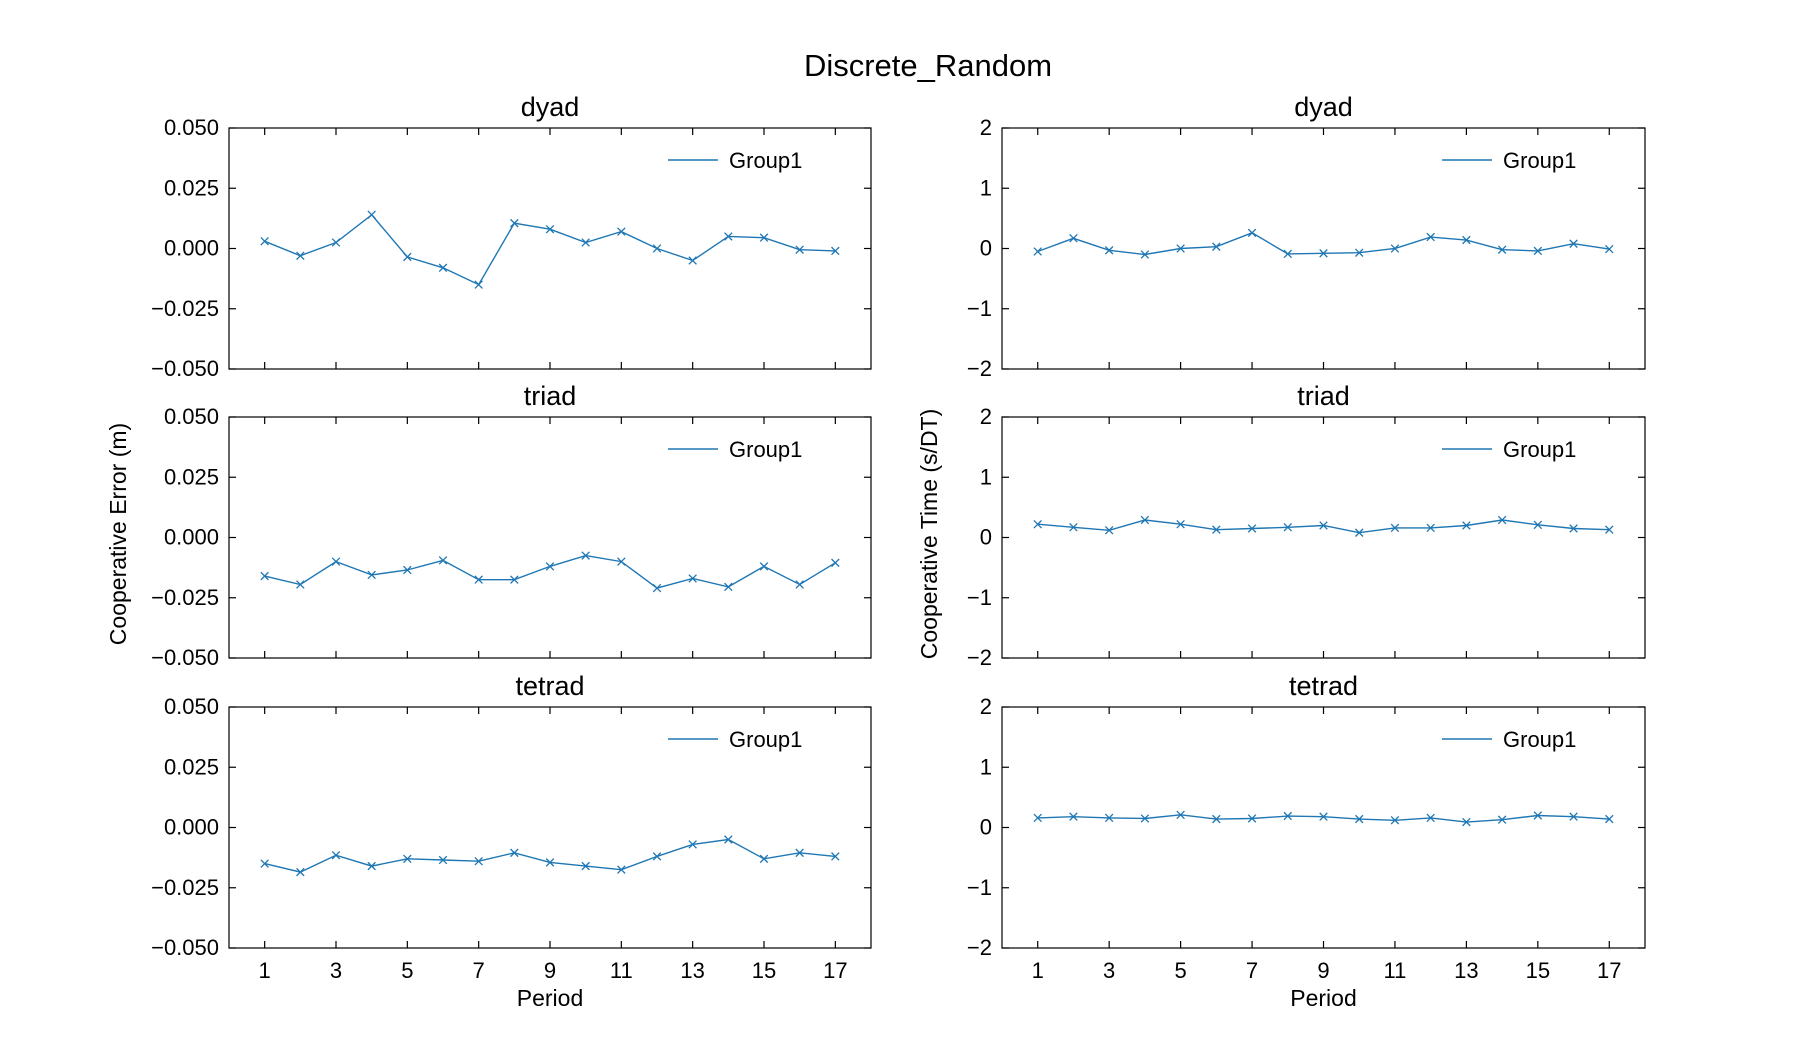 This screenshot has height=1050, width=1800. Describe the element at coordinates (118, 534) in the screenshot. I see `left-y-axis-label: Cooperative Error (m)` at that location.